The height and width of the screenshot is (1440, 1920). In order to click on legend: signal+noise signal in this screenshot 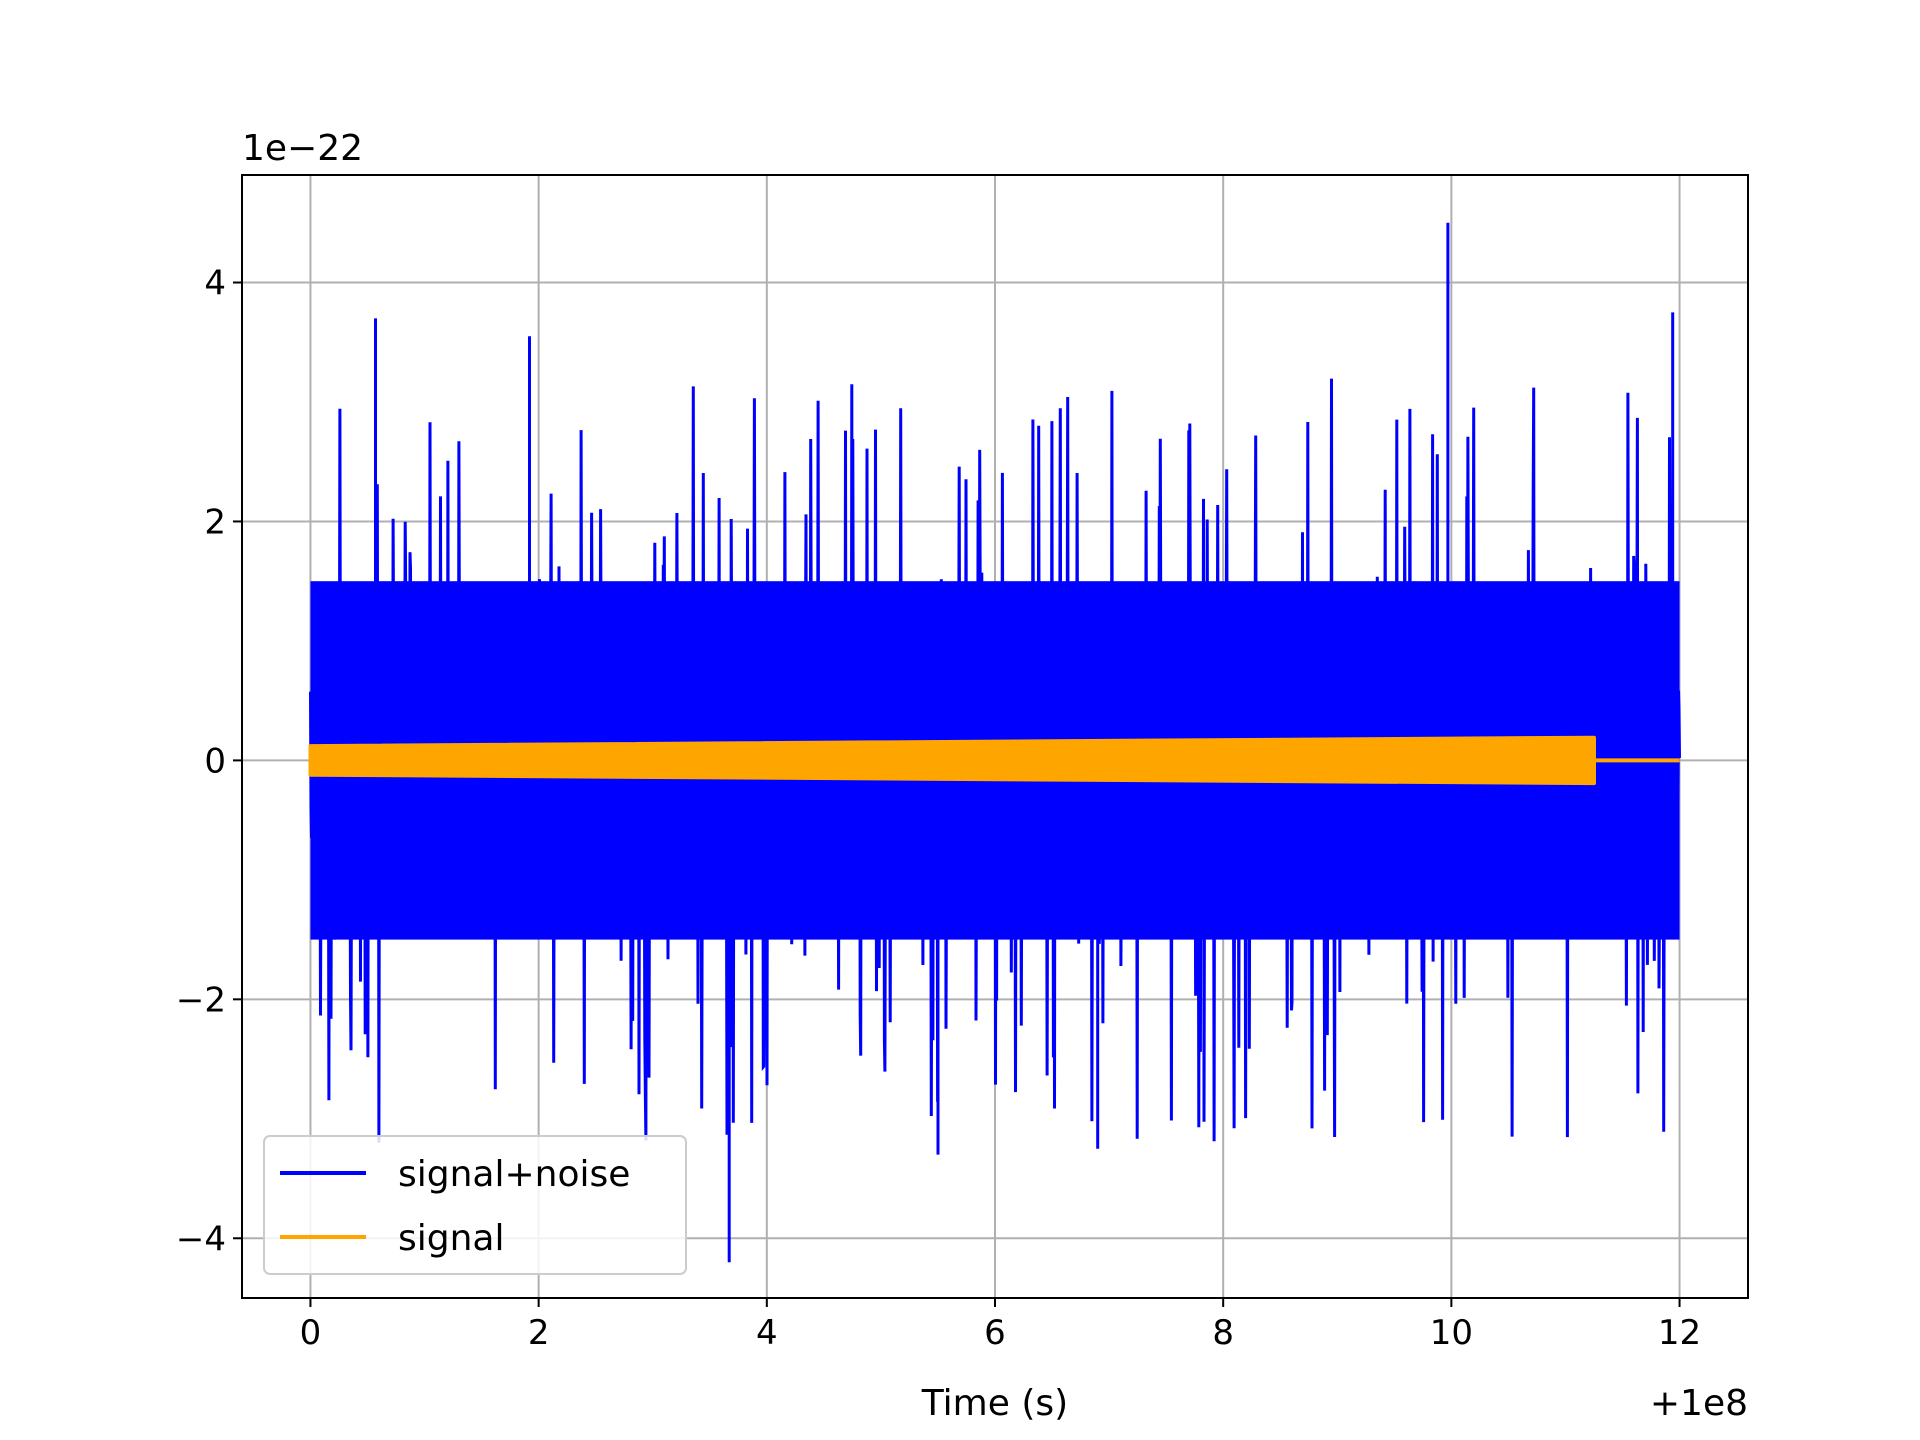, I will do `click(475, 1205)`.